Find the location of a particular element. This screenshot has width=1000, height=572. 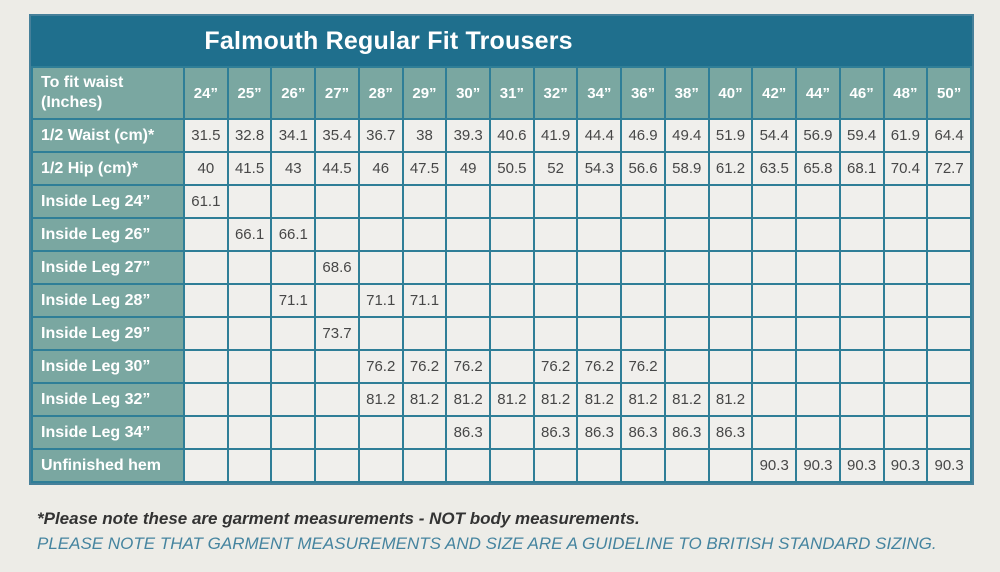

measurement-cell: 65.8 is located at coordinates (818, 168).